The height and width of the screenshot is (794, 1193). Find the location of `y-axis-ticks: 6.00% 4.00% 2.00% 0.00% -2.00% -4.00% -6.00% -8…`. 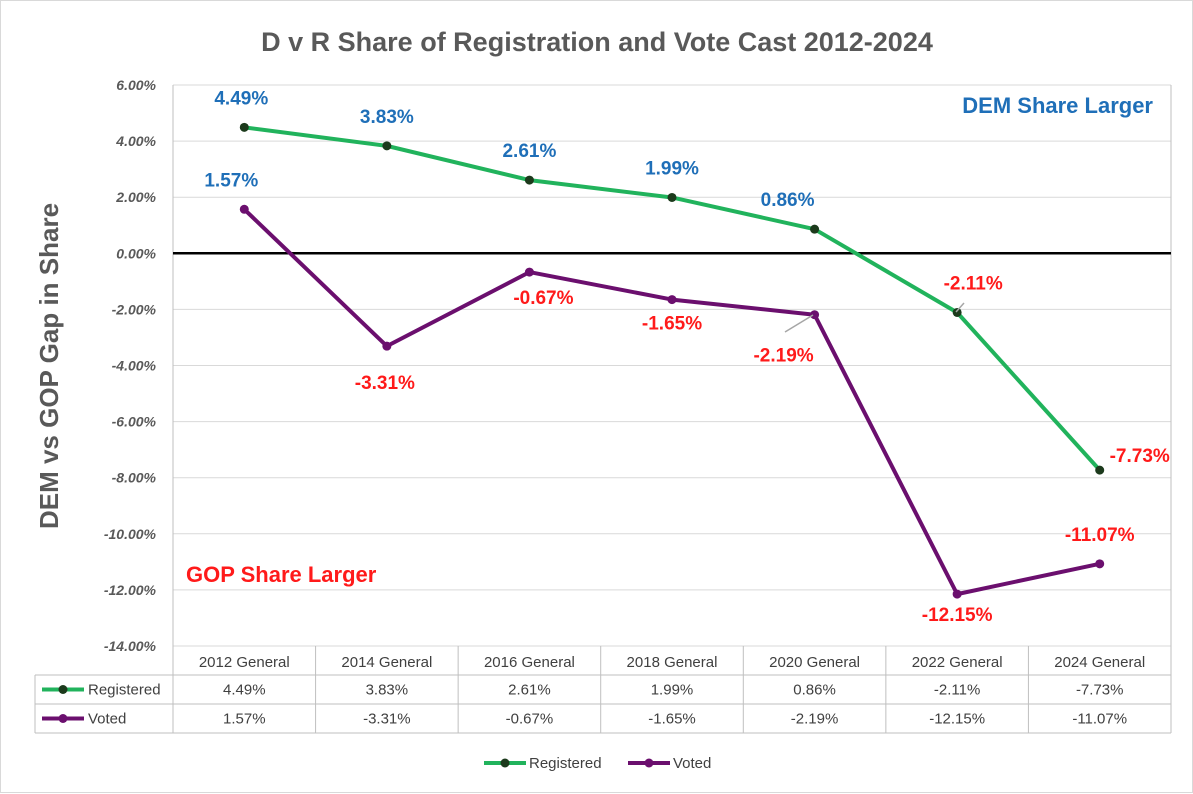

y-axis-ticks: 6.00% 4.00% 2.00% 0.00% -2.00% -4.00% -6.00% -8… is located at coordinates (130, 365).